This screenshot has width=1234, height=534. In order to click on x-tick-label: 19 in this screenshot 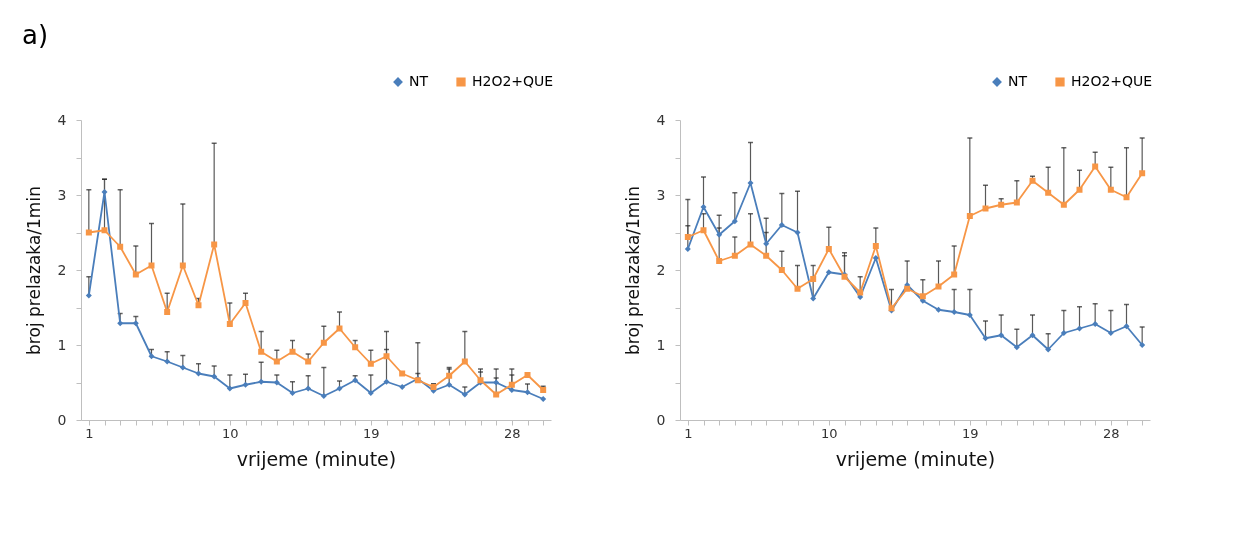, I will do `click(970, 433)`.